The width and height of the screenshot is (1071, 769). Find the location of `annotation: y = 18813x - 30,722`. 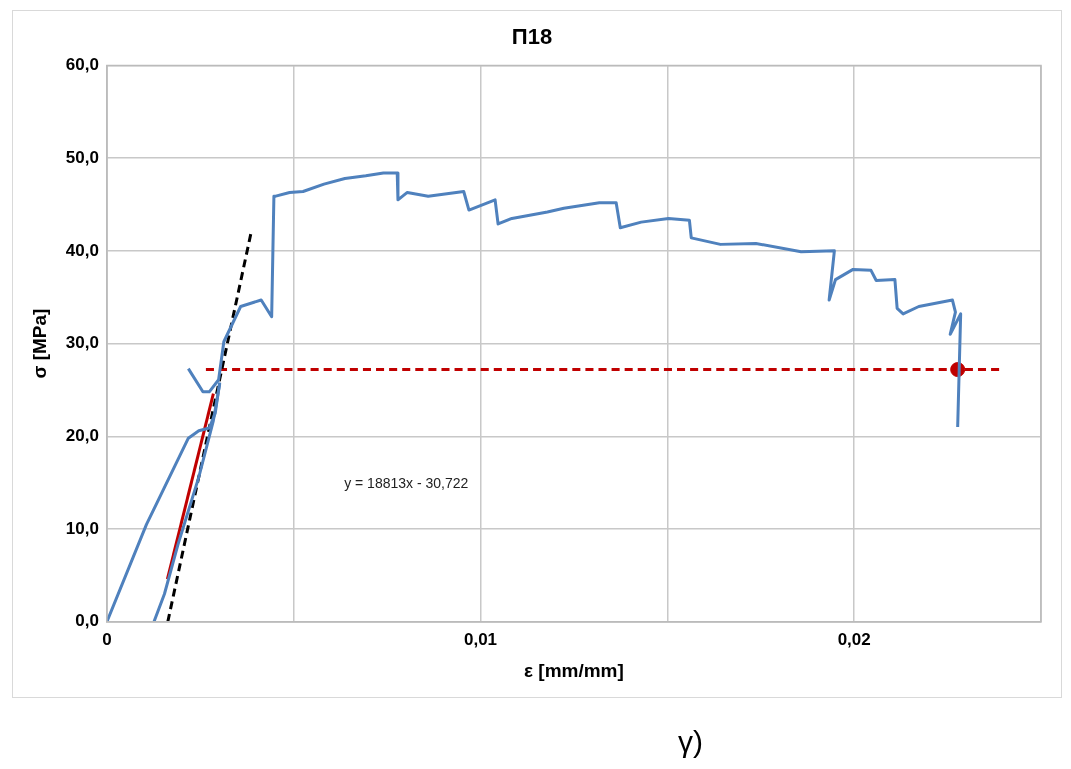

annotation: y = 18813x - 30,722 is located at coordinates (406, 482).